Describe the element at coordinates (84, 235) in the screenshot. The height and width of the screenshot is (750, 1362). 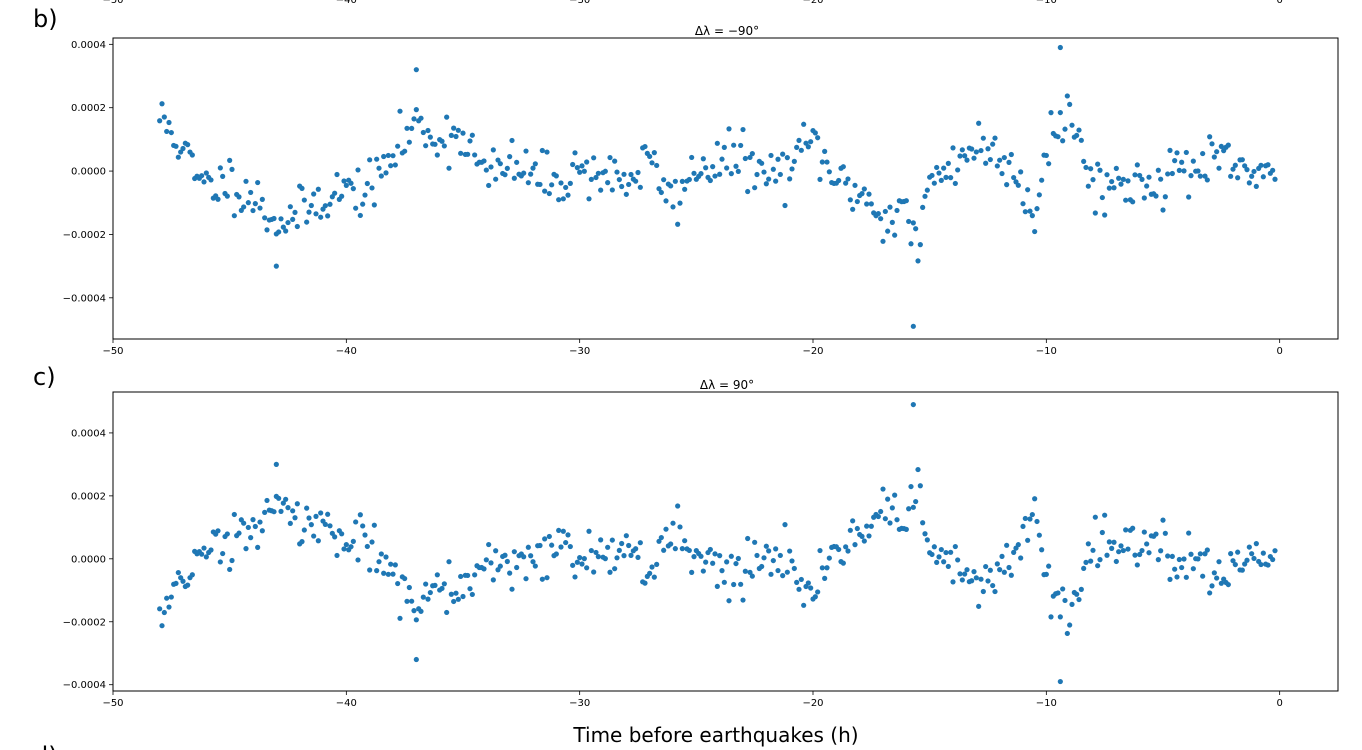
I see `y-tick-label: −0.0002` at that location.